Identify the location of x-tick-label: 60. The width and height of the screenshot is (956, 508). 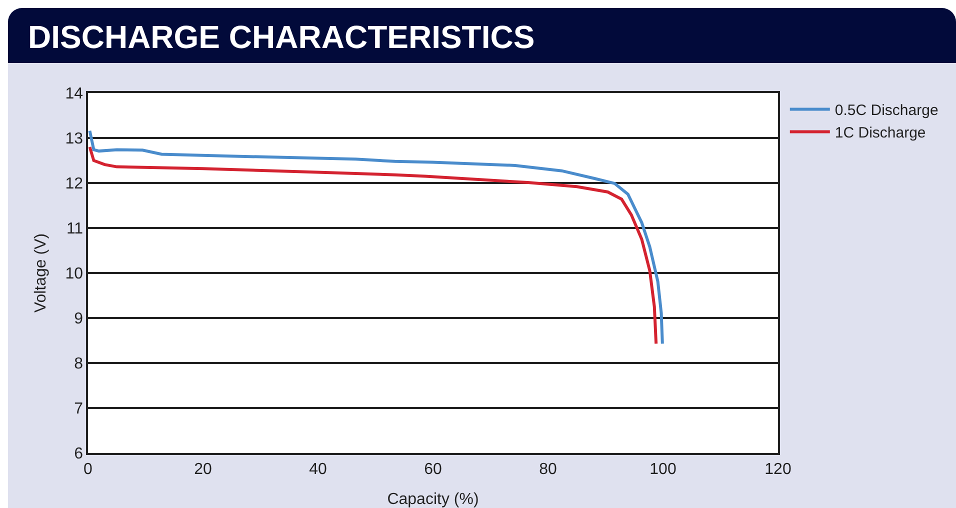
(433, 469).